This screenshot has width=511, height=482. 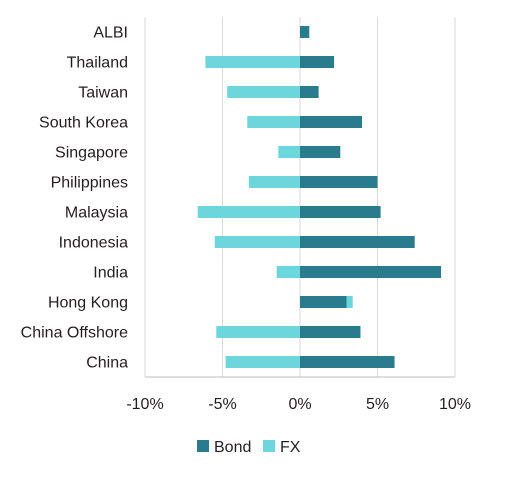 I want to click on tick-labels: -10% -5% 0% 5% 10%, so click(x=298, y=404).